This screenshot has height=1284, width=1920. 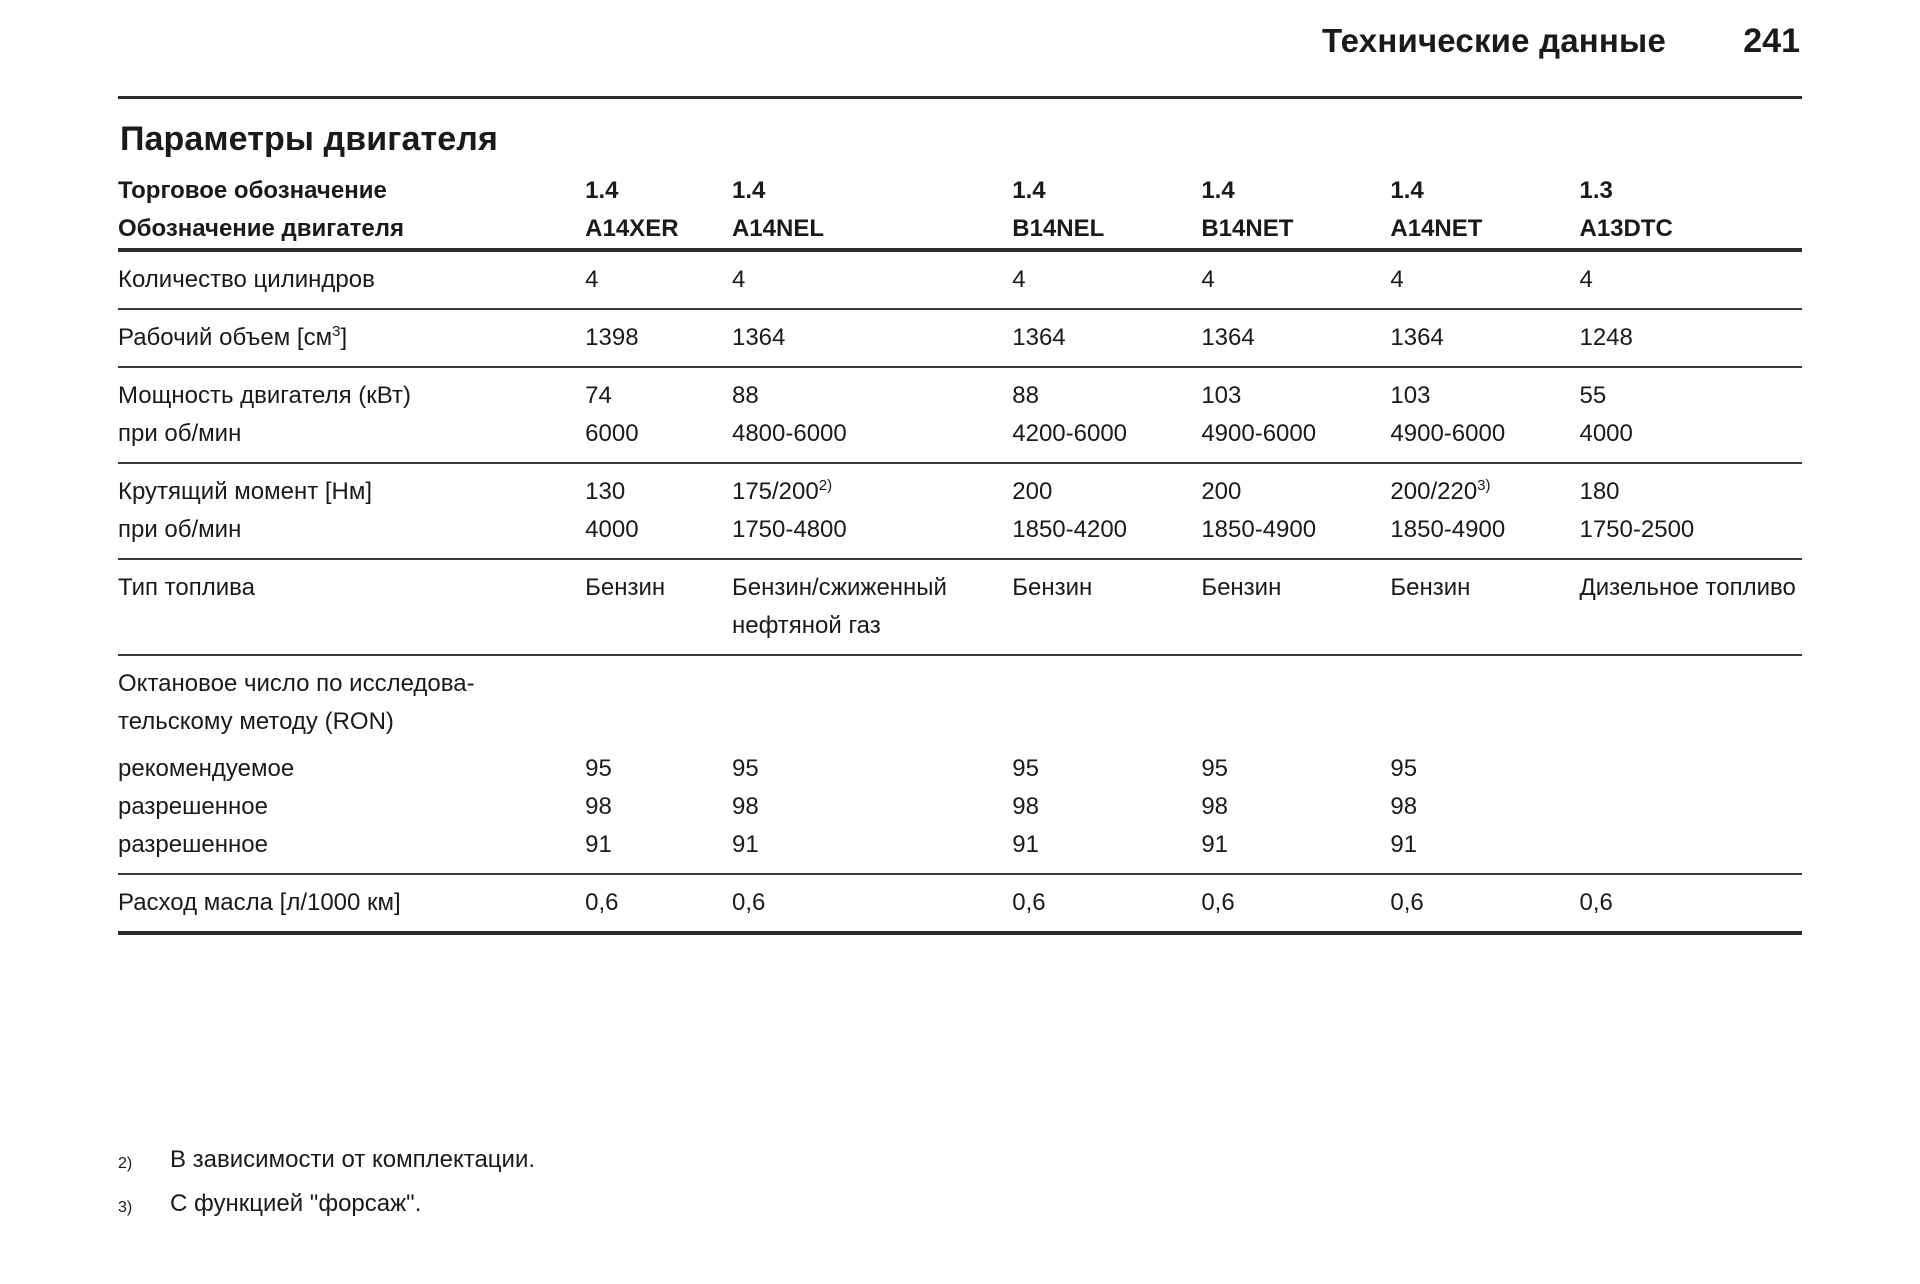 What do you see at coordinates (598, 395) in the screenshot?
I see `cell-value: 74` at bounding box center [598, 395].